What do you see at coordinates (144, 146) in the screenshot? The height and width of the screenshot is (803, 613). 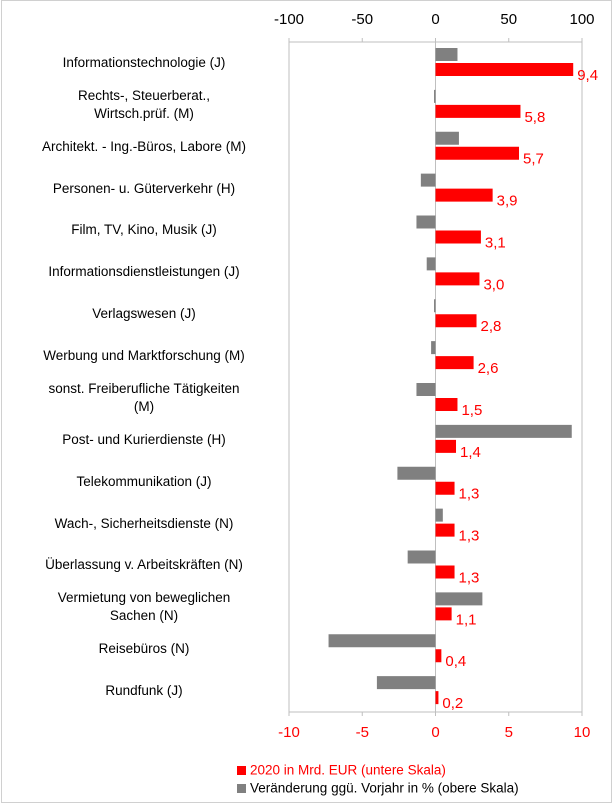 I see `category-label: Architekt. - Ing.-Büros, Labore (M)` at bounding box center [144, 146].